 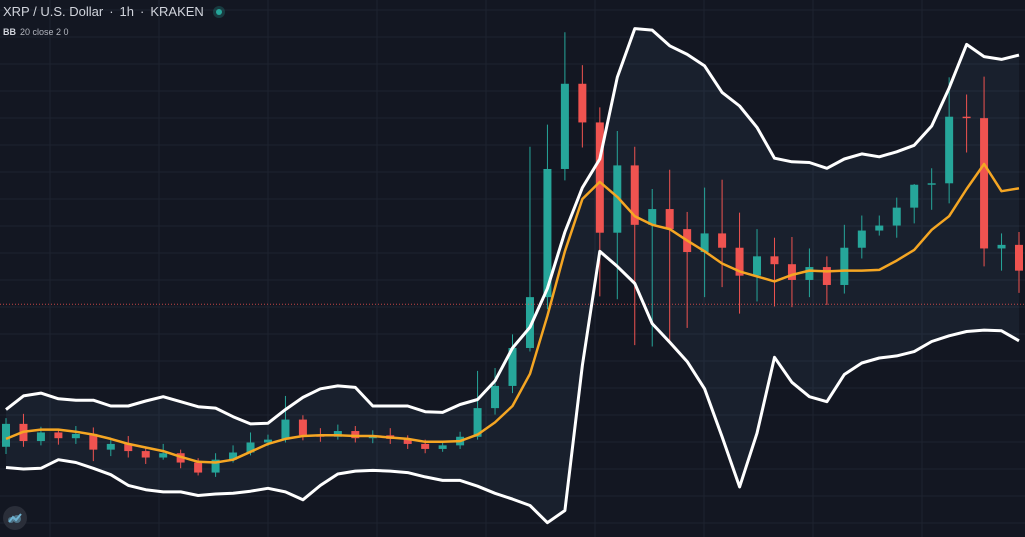 I want to click on exchange-label: KRAKEN, so click(x=177, y=11).